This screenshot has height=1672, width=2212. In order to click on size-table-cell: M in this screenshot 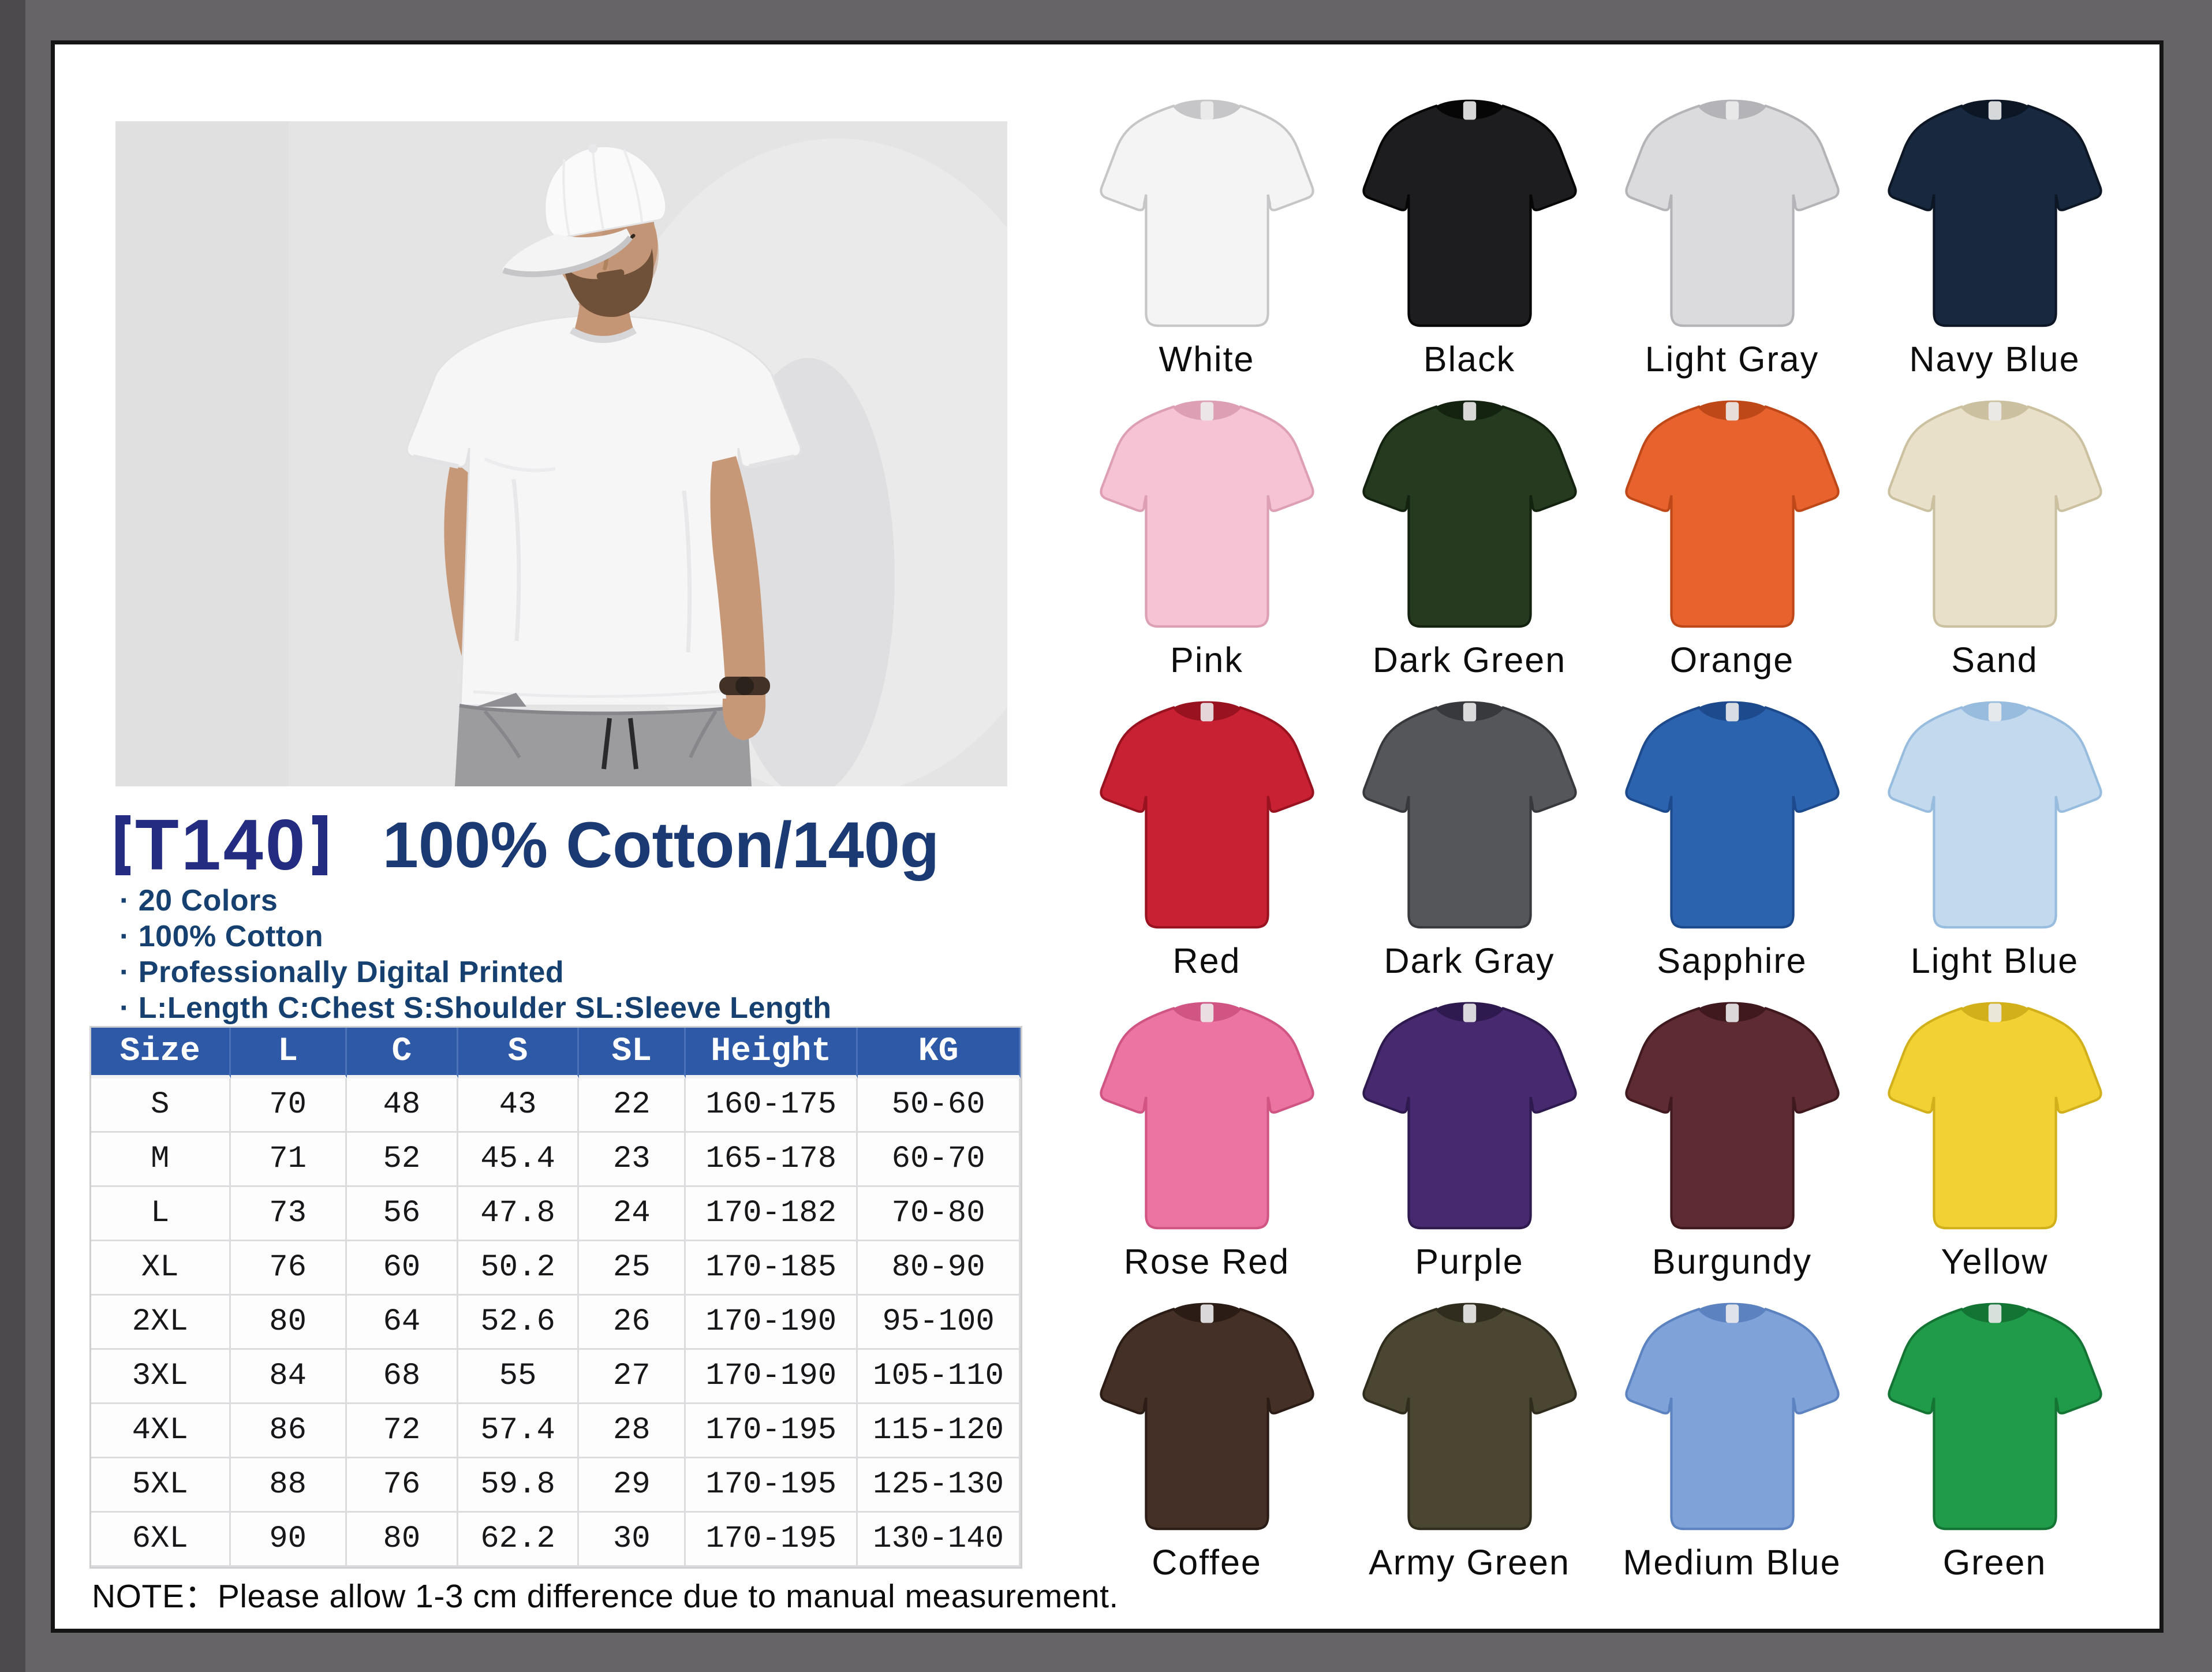, I will do `click(161, 1160)`.